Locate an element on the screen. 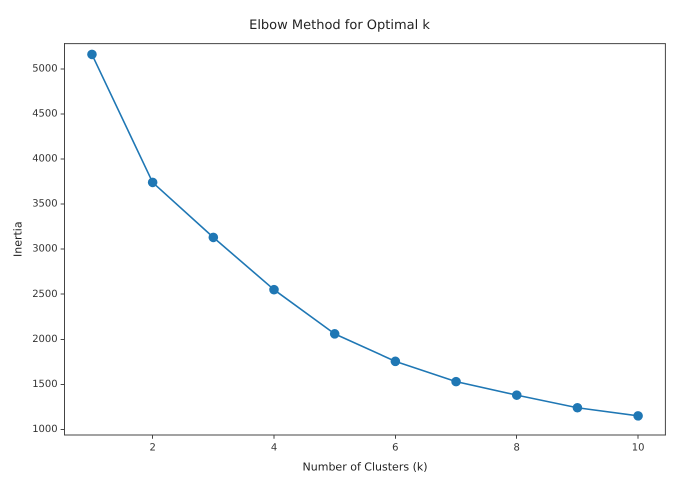 The width and height of the screenshot is (679, 486). y-tick-label: 4000 is located at coordinates (45, 159).